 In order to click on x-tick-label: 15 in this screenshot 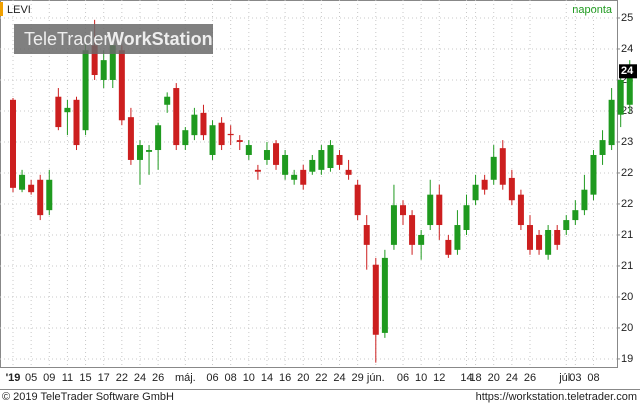, I will do `click(85, 378)`.